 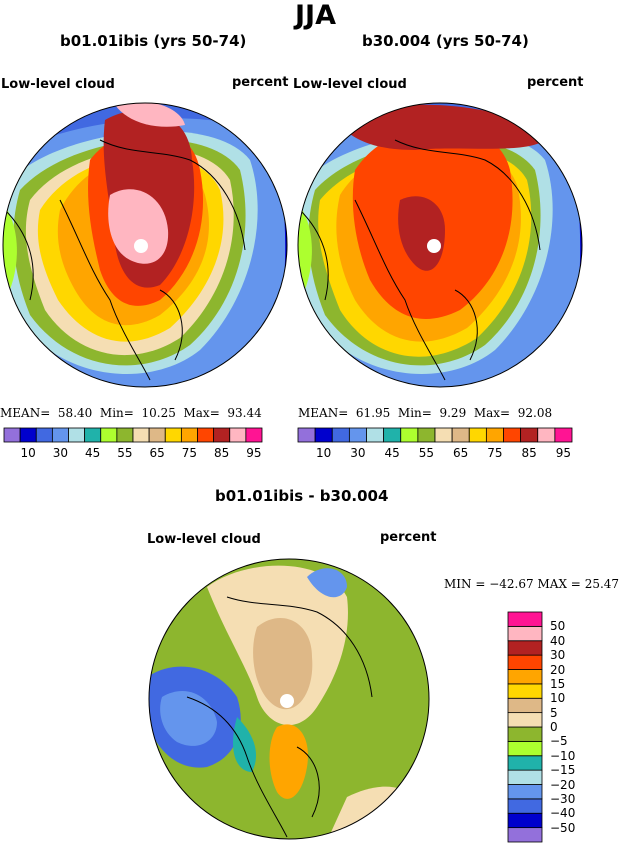 I want to click on panel1-colorbar-tick-label: 45, so click(x=93, y=453).